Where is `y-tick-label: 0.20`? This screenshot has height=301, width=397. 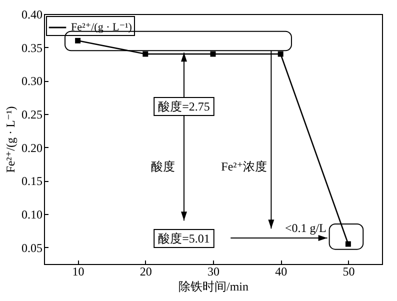 y-tick-label: 0.20 is located at coordinates (32, 147).